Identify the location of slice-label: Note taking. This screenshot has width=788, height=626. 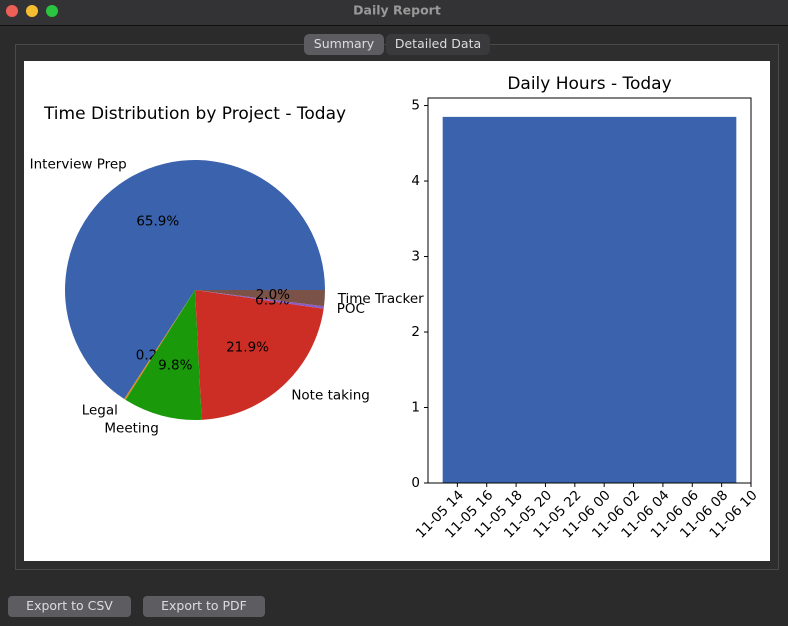
(330, 396).